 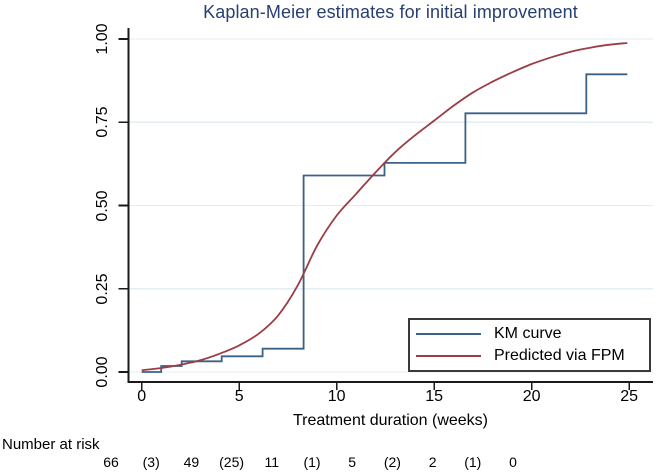 What do you see at coordinates (336, 396) in the screenshot?
I see `x-axis-tick-label: 10` at bounding box center [336, 396].